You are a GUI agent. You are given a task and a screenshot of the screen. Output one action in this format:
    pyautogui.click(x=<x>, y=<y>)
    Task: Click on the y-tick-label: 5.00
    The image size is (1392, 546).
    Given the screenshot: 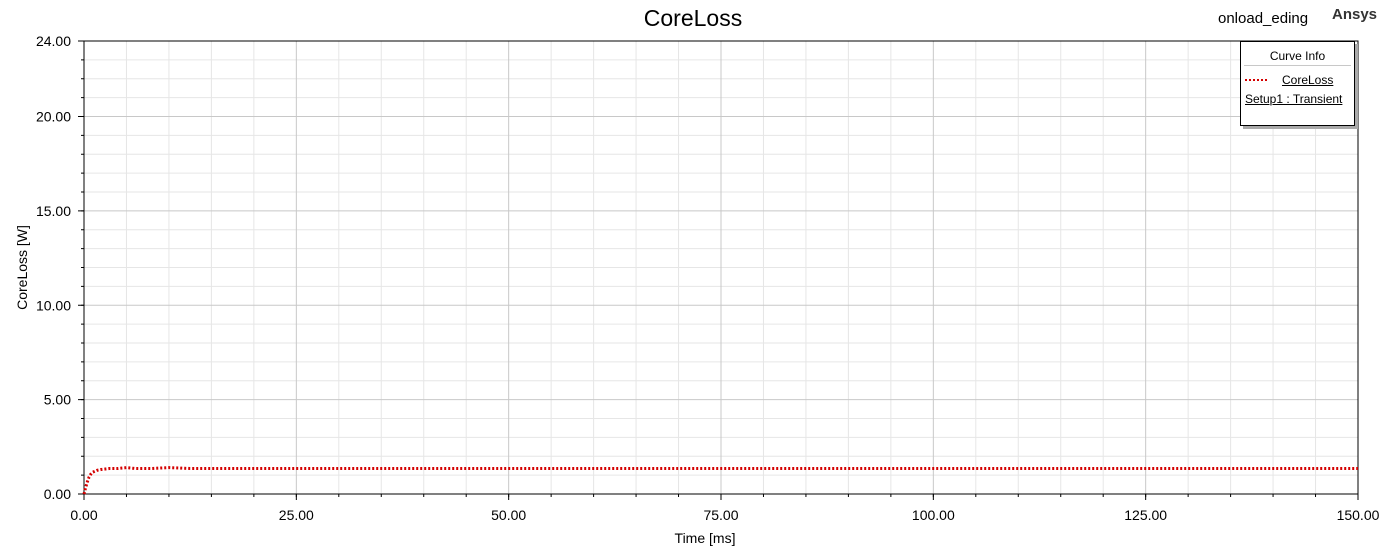 What is the action you would take?
    pyautogui.click(x=57, y=400)
    